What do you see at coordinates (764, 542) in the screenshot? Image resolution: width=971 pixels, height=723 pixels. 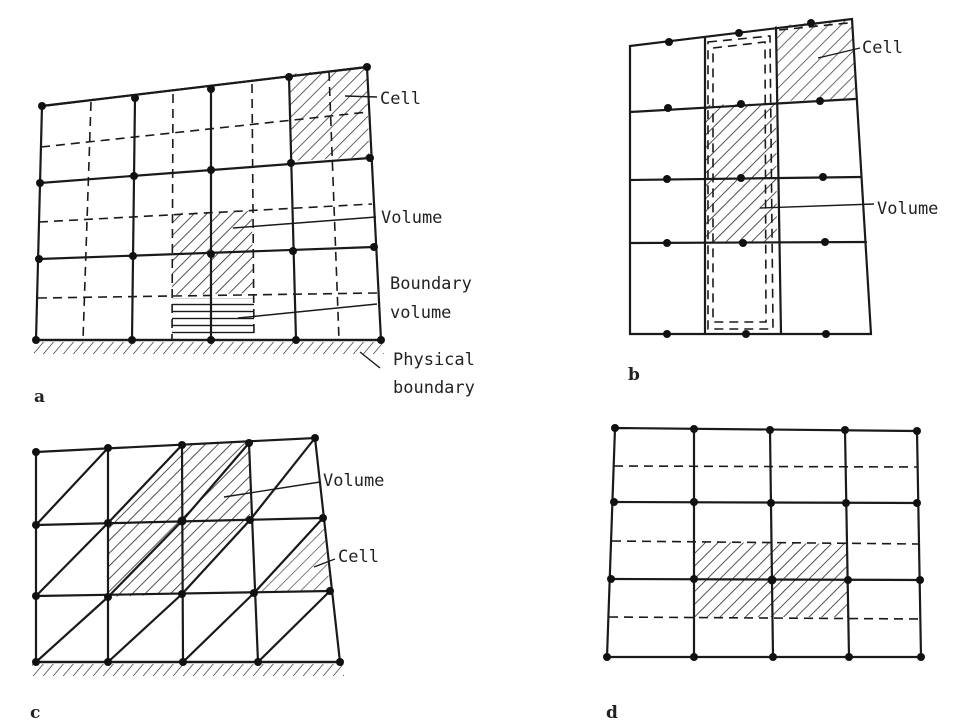 I see `nodes-d` at bounding box center [764, 542].